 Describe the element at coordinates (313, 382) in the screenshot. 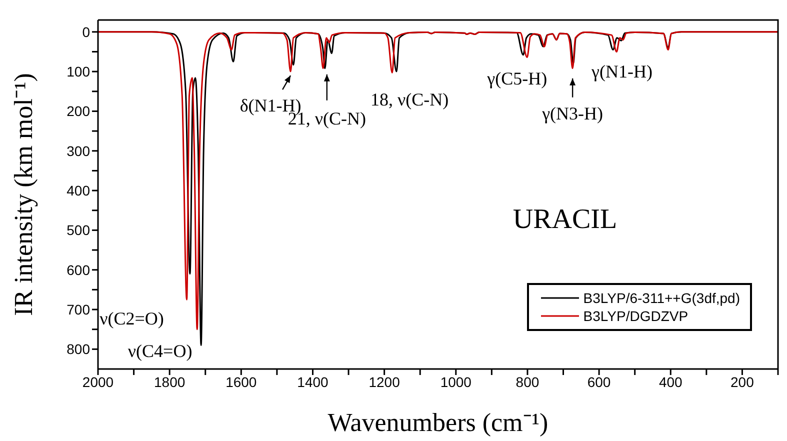

I see `x-tick-label: 1400` at that location.